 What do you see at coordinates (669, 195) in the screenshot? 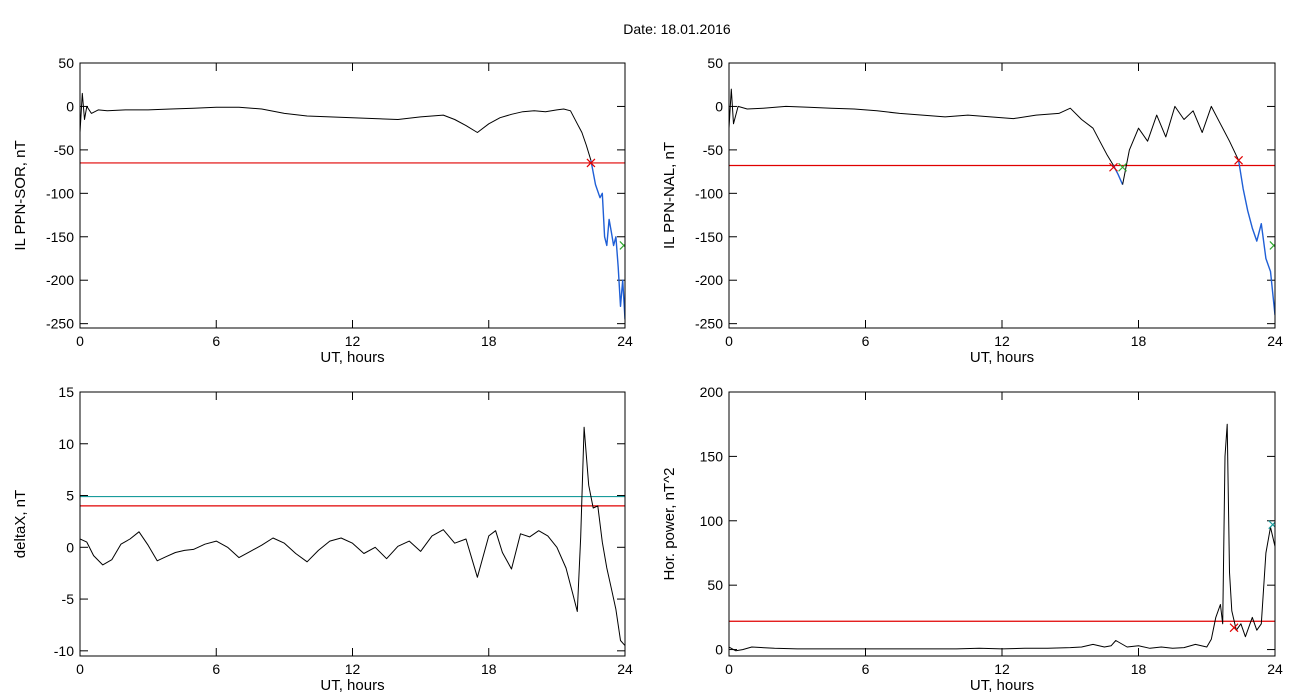
I see `y-axis-label: IL PPN-NAL, nT` at bounding box center [669, 195].